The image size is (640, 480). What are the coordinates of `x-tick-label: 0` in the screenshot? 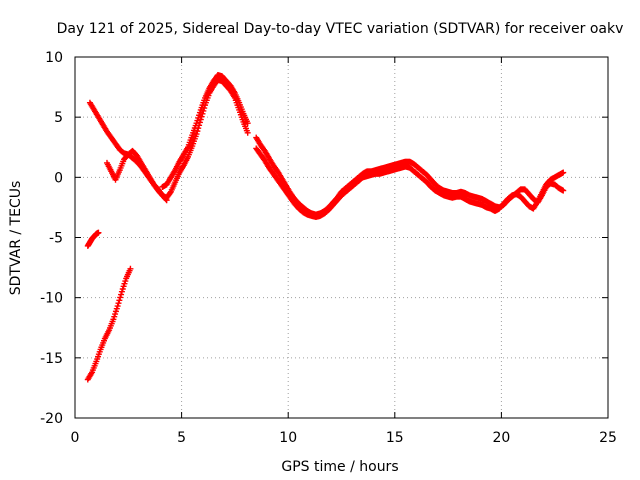 It's located at (75, 438).